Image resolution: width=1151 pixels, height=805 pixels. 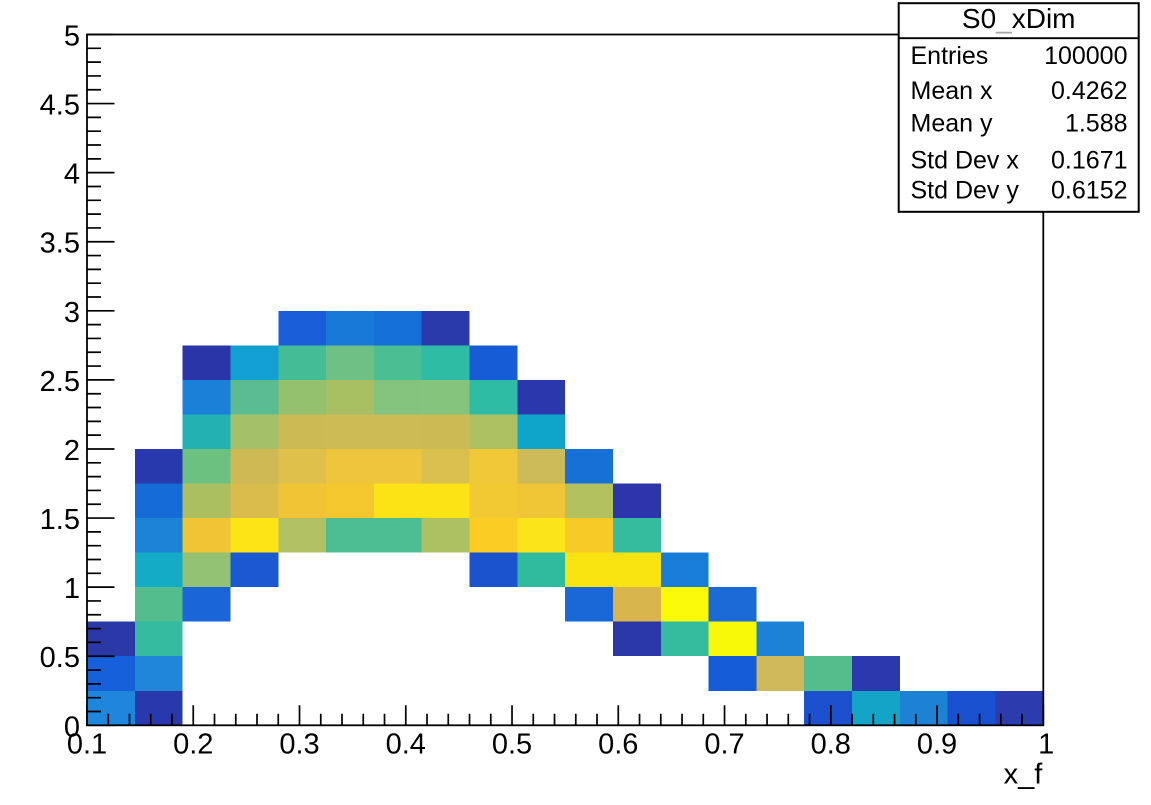 What do you see at coordinates (618, 745) in the screenshot?
I see `svg-text: 0.6` at bounding box center [618, 745].